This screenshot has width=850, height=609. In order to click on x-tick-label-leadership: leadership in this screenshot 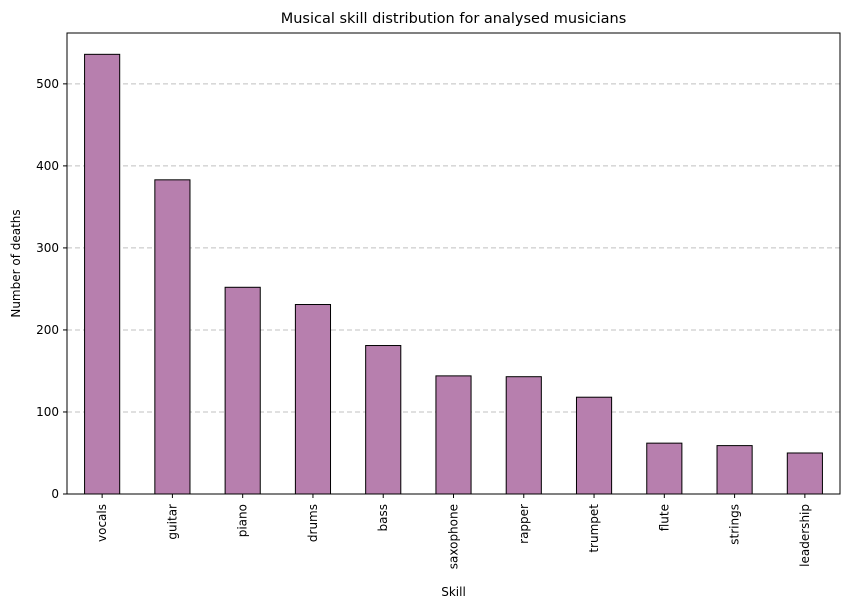, I will do `click(805, 535)`.